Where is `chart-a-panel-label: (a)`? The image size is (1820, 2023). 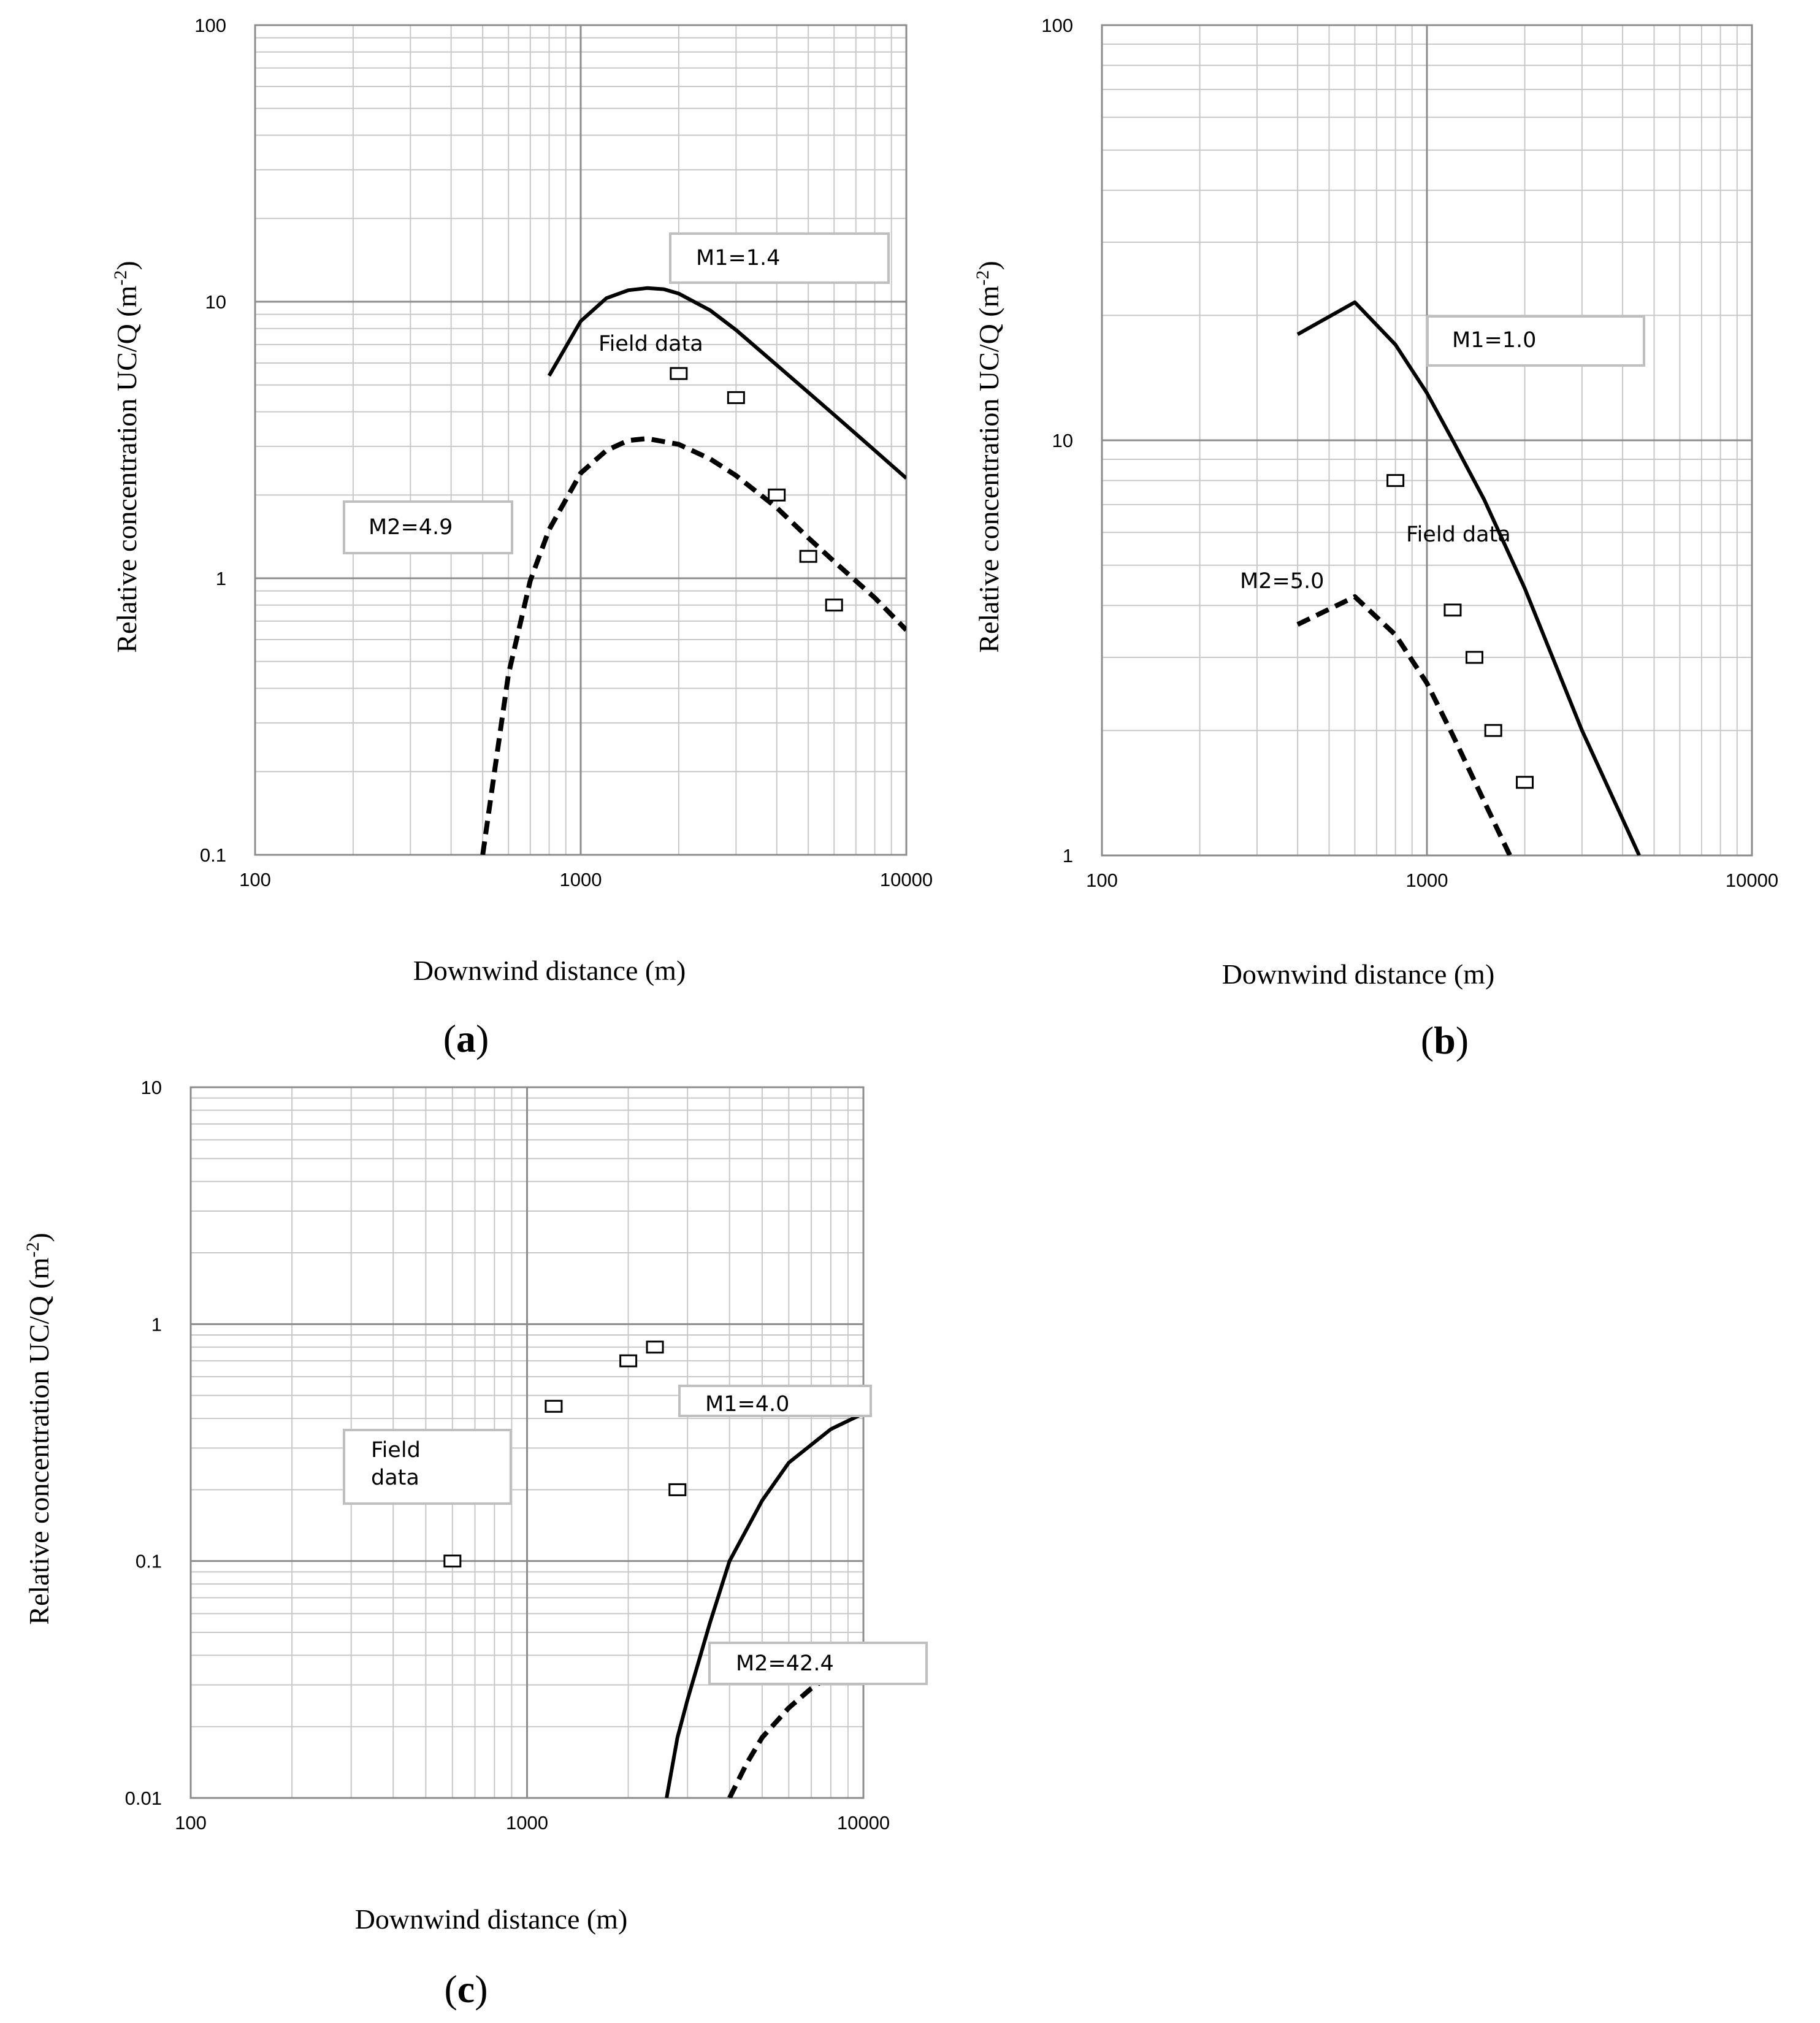
chart-a-panel-label: (a) is located at coordinates (466, 1038).